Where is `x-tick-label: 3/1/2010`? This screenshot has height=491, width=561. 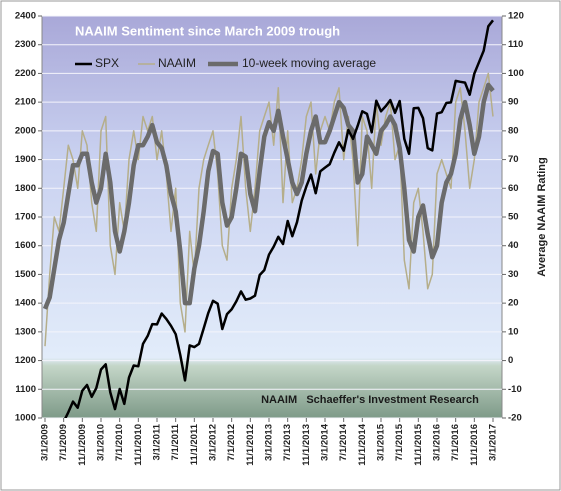
x-tick-label: 3/1/2010 is located at coordinates (101, 442).